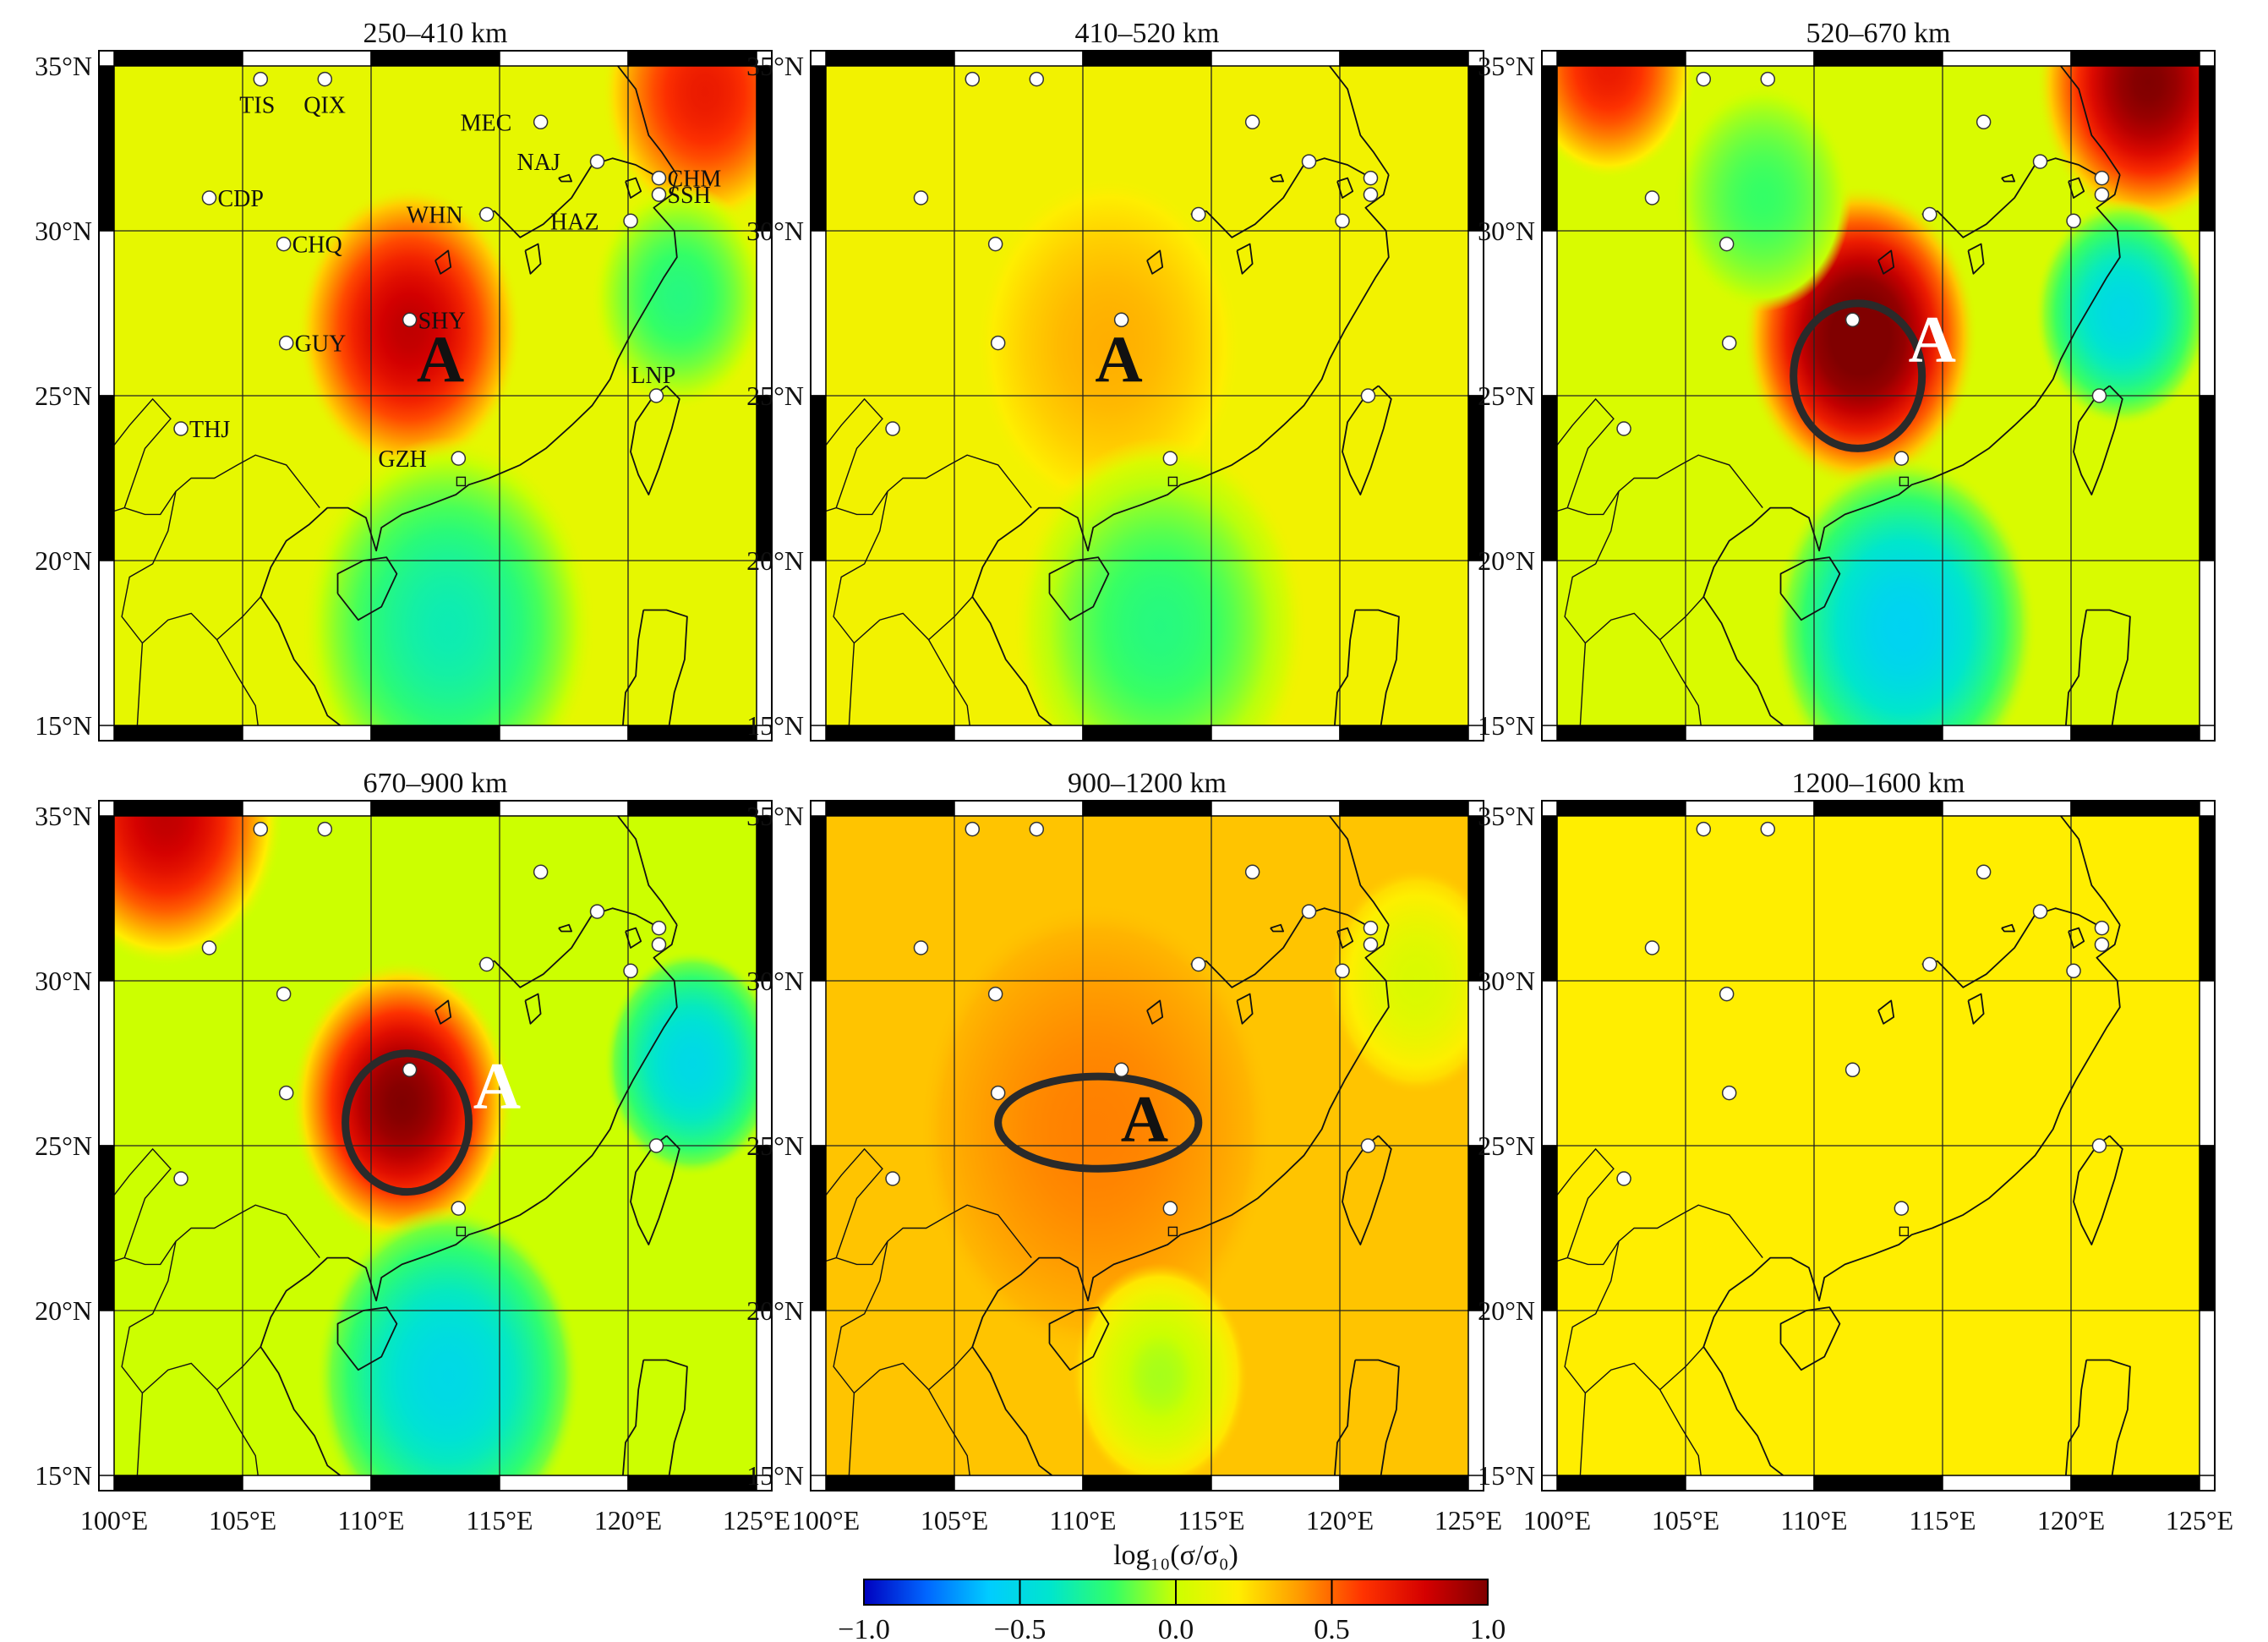 This screenshot has width=2268, height=1642. What do you see at coordinates (1175, 1556) in the screenshot?
I see `colorbar-label: log₁₀(σ/σ₀)` at bounding box center [1175, 1556].